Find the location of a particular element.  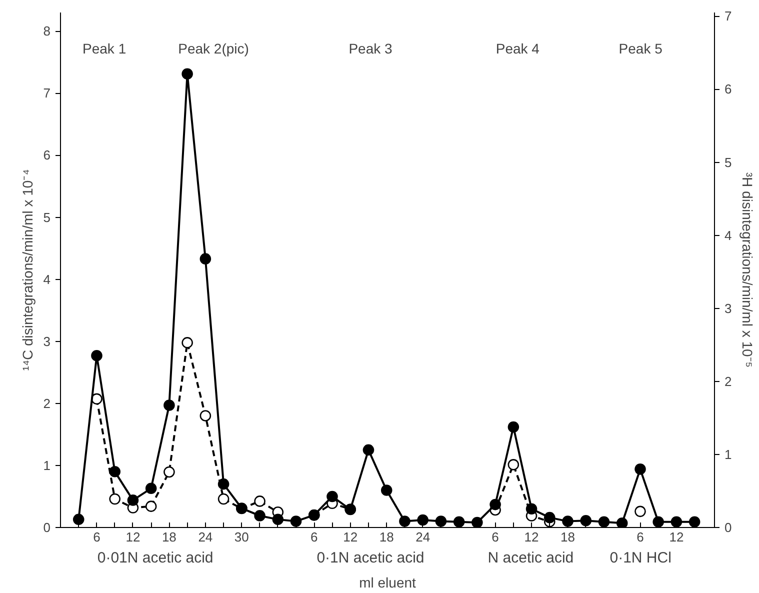

y2-tick-label: 2 is located at coordinates (728, 381).